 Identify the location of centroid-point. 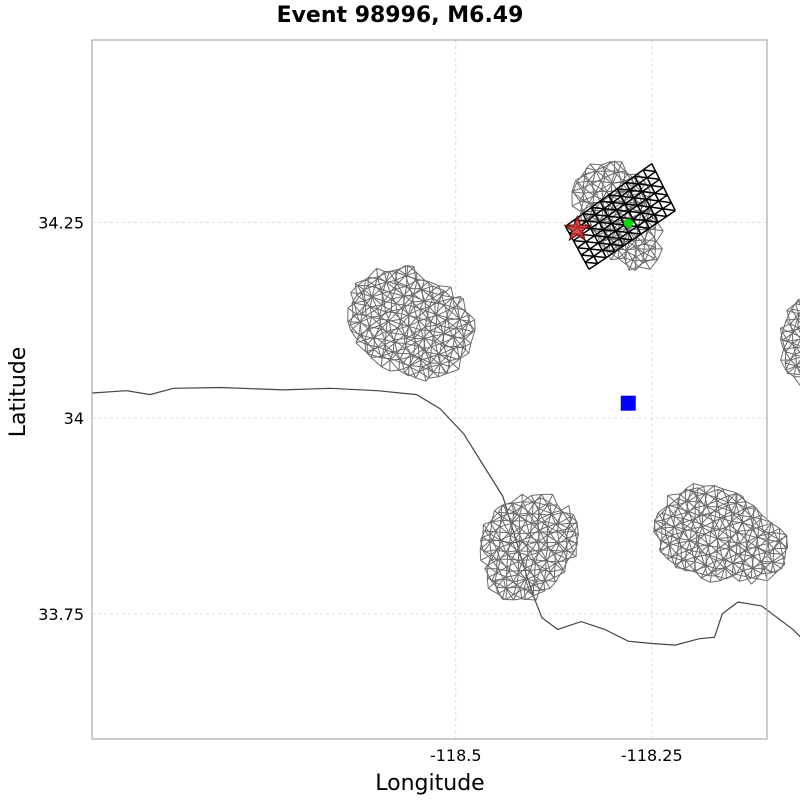
(628, 223).